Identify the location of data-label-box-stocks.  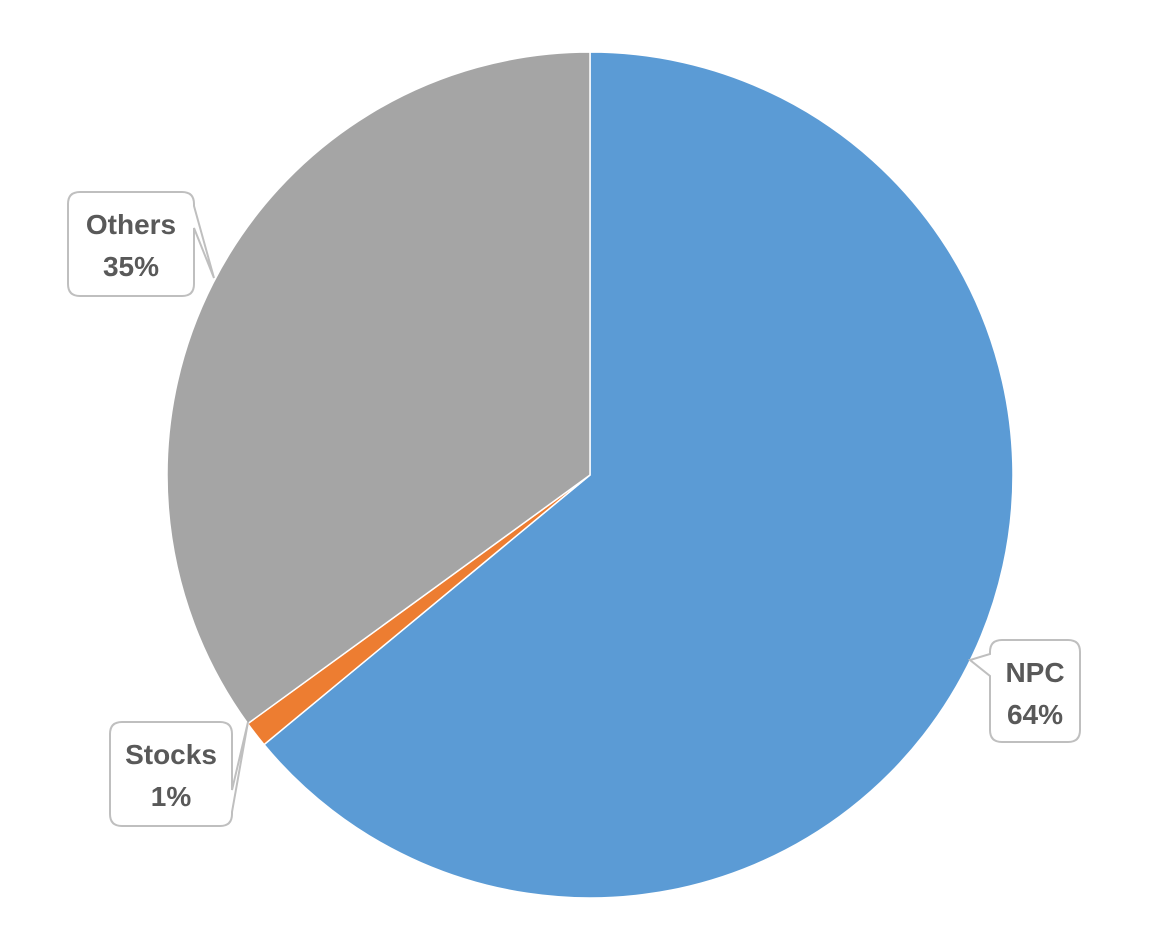
(179, 774).